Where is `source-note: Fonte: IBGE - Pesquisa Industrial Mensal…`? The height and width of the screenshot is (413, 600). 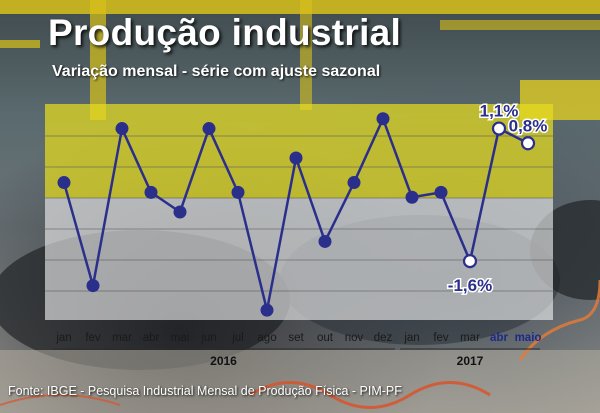
source-note: Fonte: IBGE - Pesquisa Industrial Mensal… is located at coordinates (205, 391).